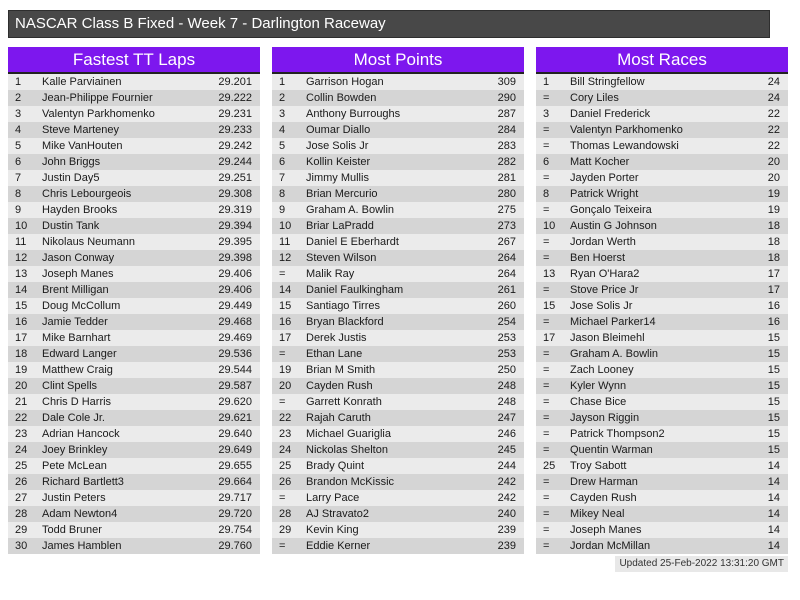 The width and height of the screenshot is (800, 600). I want to click on rank-cell: 28, so click(21, 514).